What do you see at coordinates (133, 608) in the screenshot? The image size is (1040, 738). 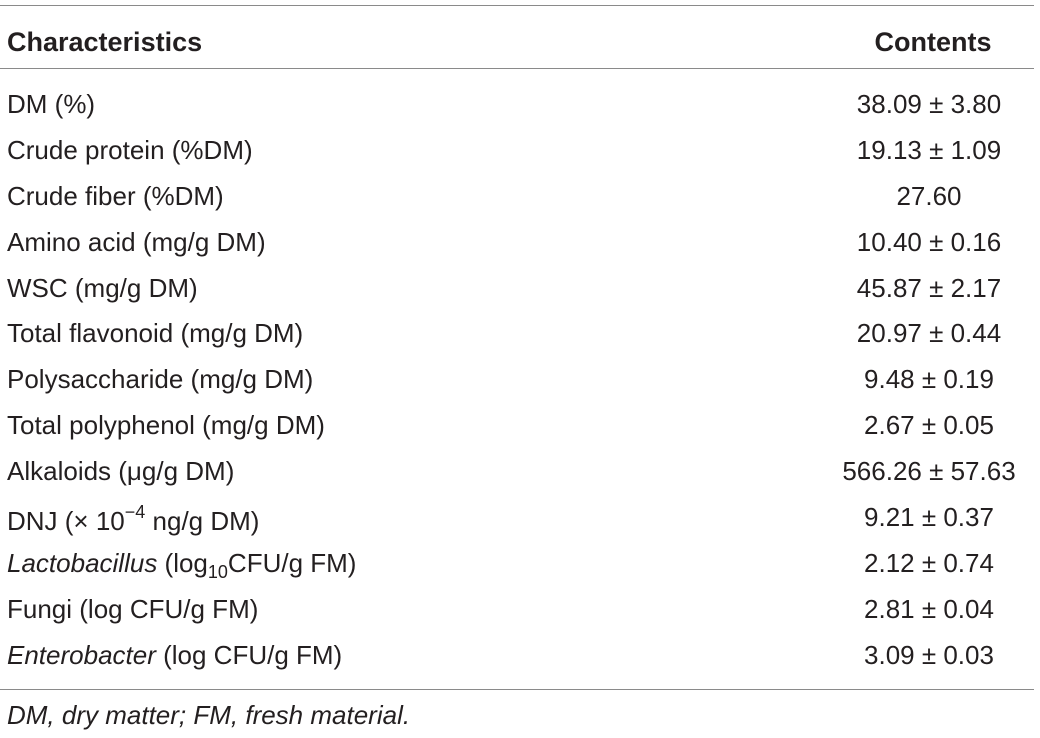 I see `row-label: Fungi (log CFU/g FM)` at bounding box center [133, 608].